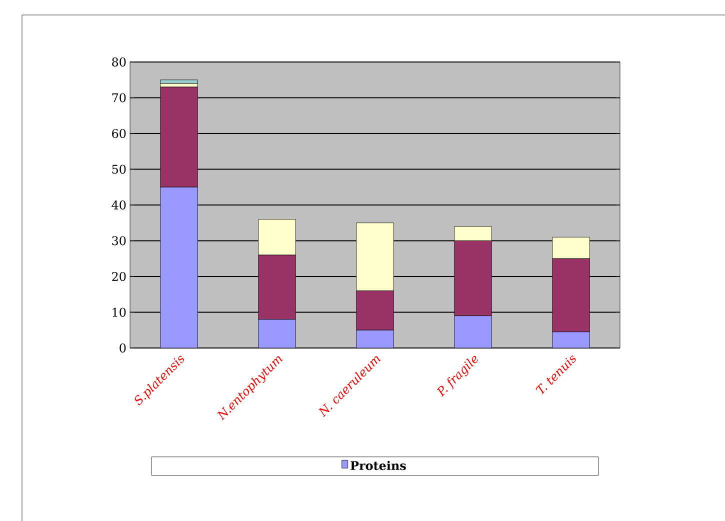 The image size is (725, 521). Describe the element at coordinates (119, 62) in the screenshot. I see `y-tick-label: 80` at that location.